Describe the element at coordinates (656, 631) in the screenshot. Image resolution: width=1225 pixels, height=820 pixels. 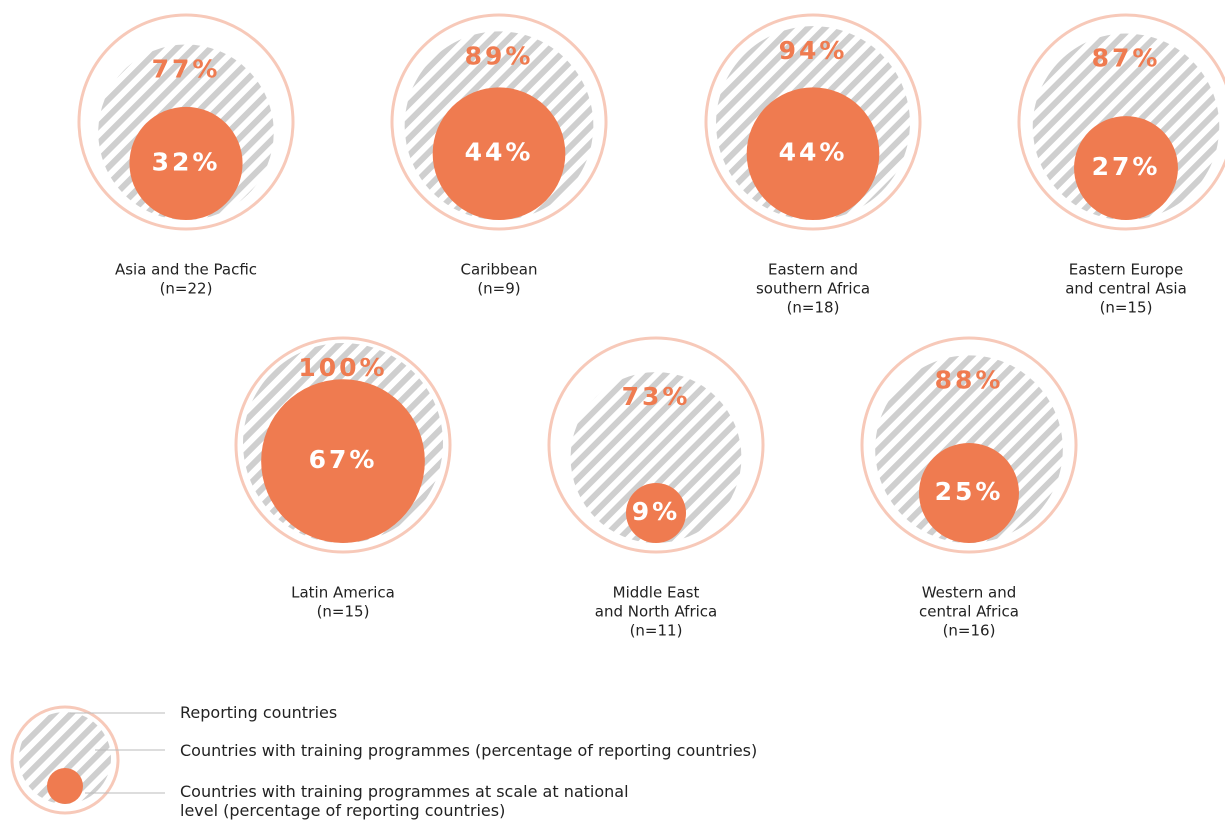
I see `category-label: (n=11)` at that location.